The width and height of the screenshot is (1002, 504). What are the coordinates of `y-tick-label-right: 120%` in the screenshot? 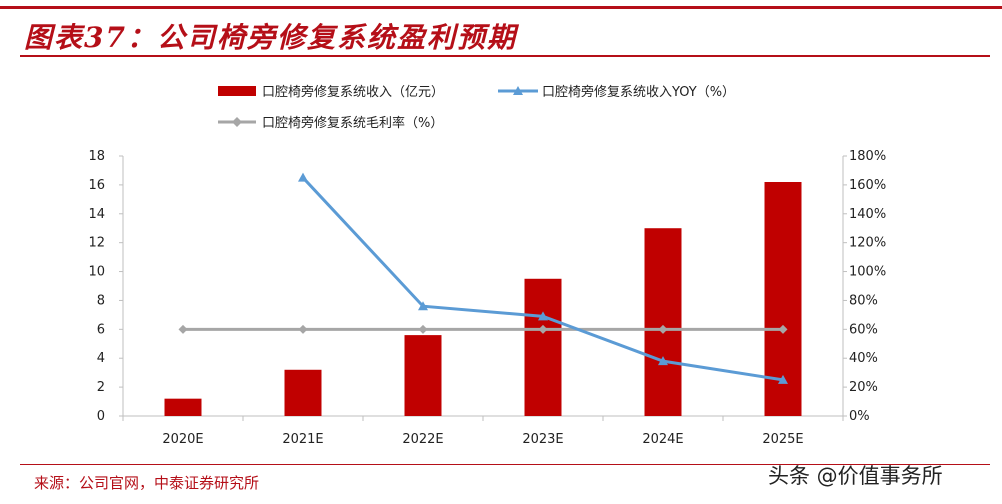 It's located at (867, 243).